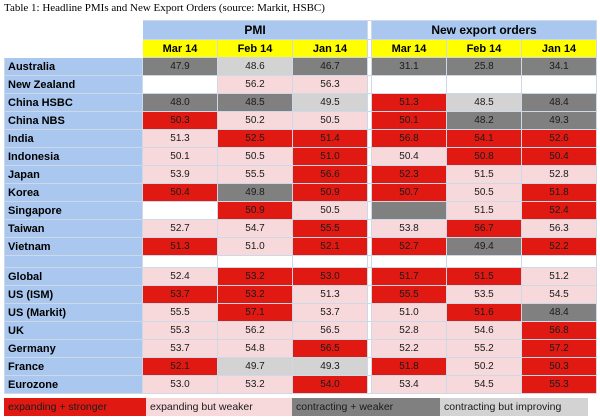  What do you see at coordinates (180, 156) in the screenshot?
I see `value-cell: 50.1` at bounding box center [180, 156].